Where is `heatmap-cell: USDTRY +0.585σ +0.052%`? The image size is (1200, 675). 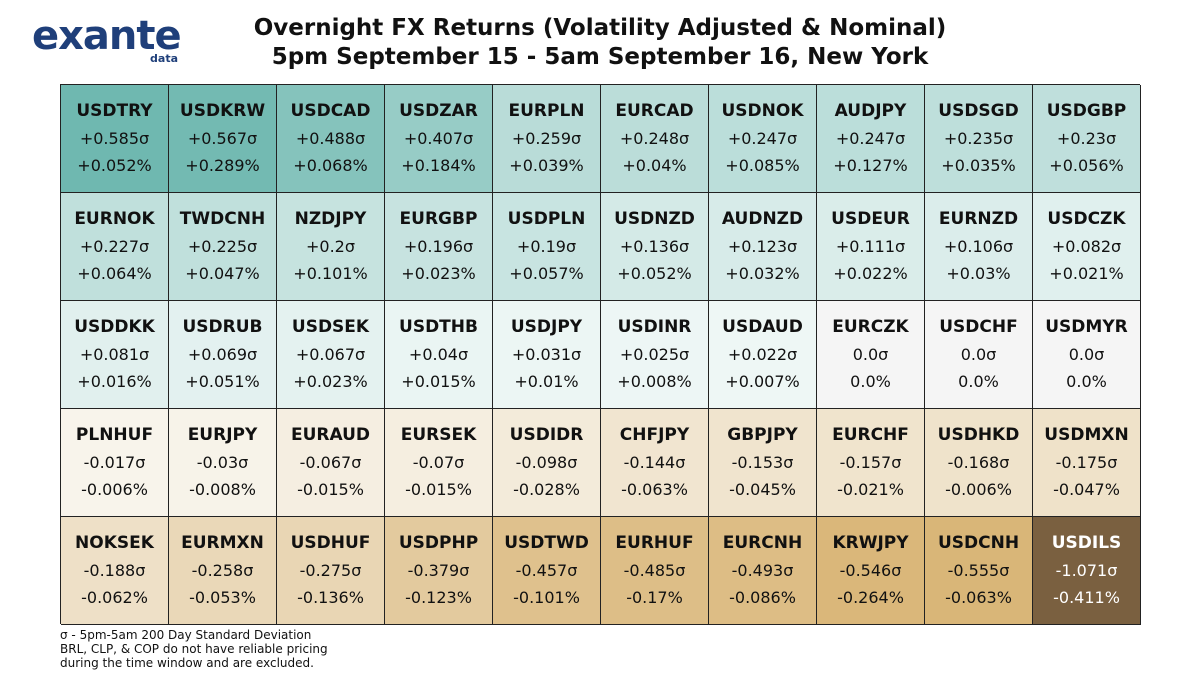 heatmap-cell: USDTRY +0.585σ +0.052% is located at coordinates (115, 139).